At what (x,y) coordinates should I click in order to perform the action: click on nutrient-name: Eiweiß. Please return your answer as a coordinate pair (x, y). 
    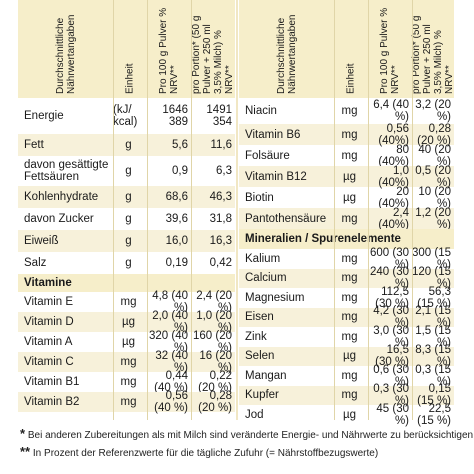
    Looking at the image, I should click on (41, 241).